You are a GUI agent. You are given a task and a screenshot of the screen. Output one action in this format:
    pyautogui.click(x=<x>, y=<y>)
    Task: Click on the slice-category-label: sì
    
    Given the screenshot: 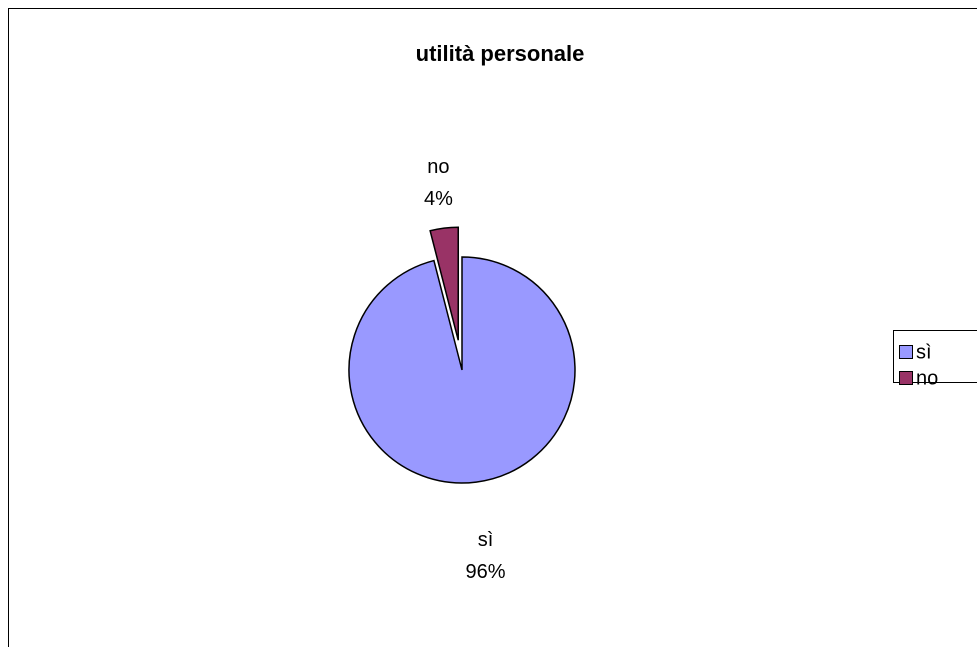 What is the action you would take?
    pyautogui.click(x=486, y=540)
    